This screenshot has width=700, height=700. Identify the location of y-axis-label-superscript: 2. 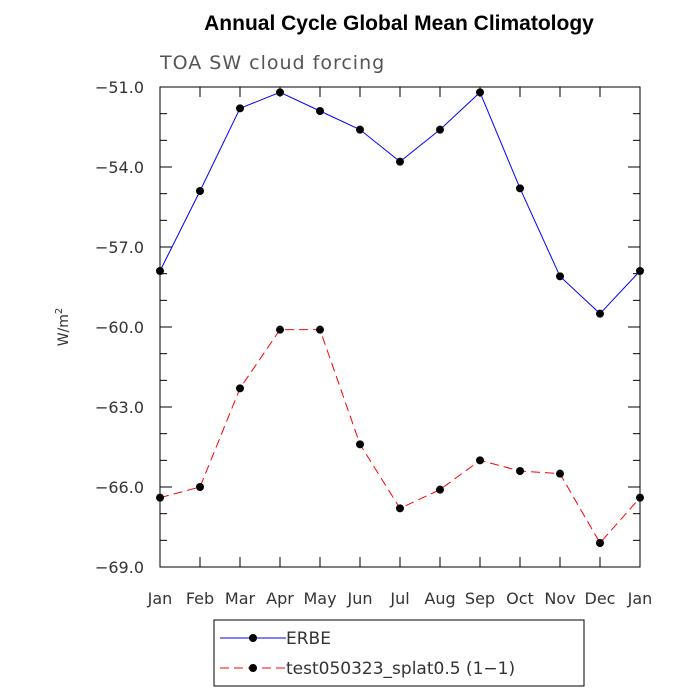
(59, 311).